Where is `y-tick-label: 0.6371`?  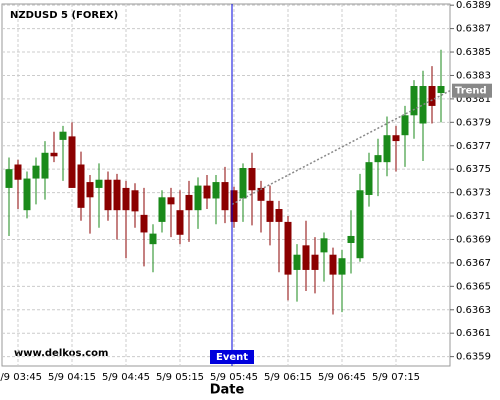 y-tick-label: 0.6371 is located at coordinates (473, 216).